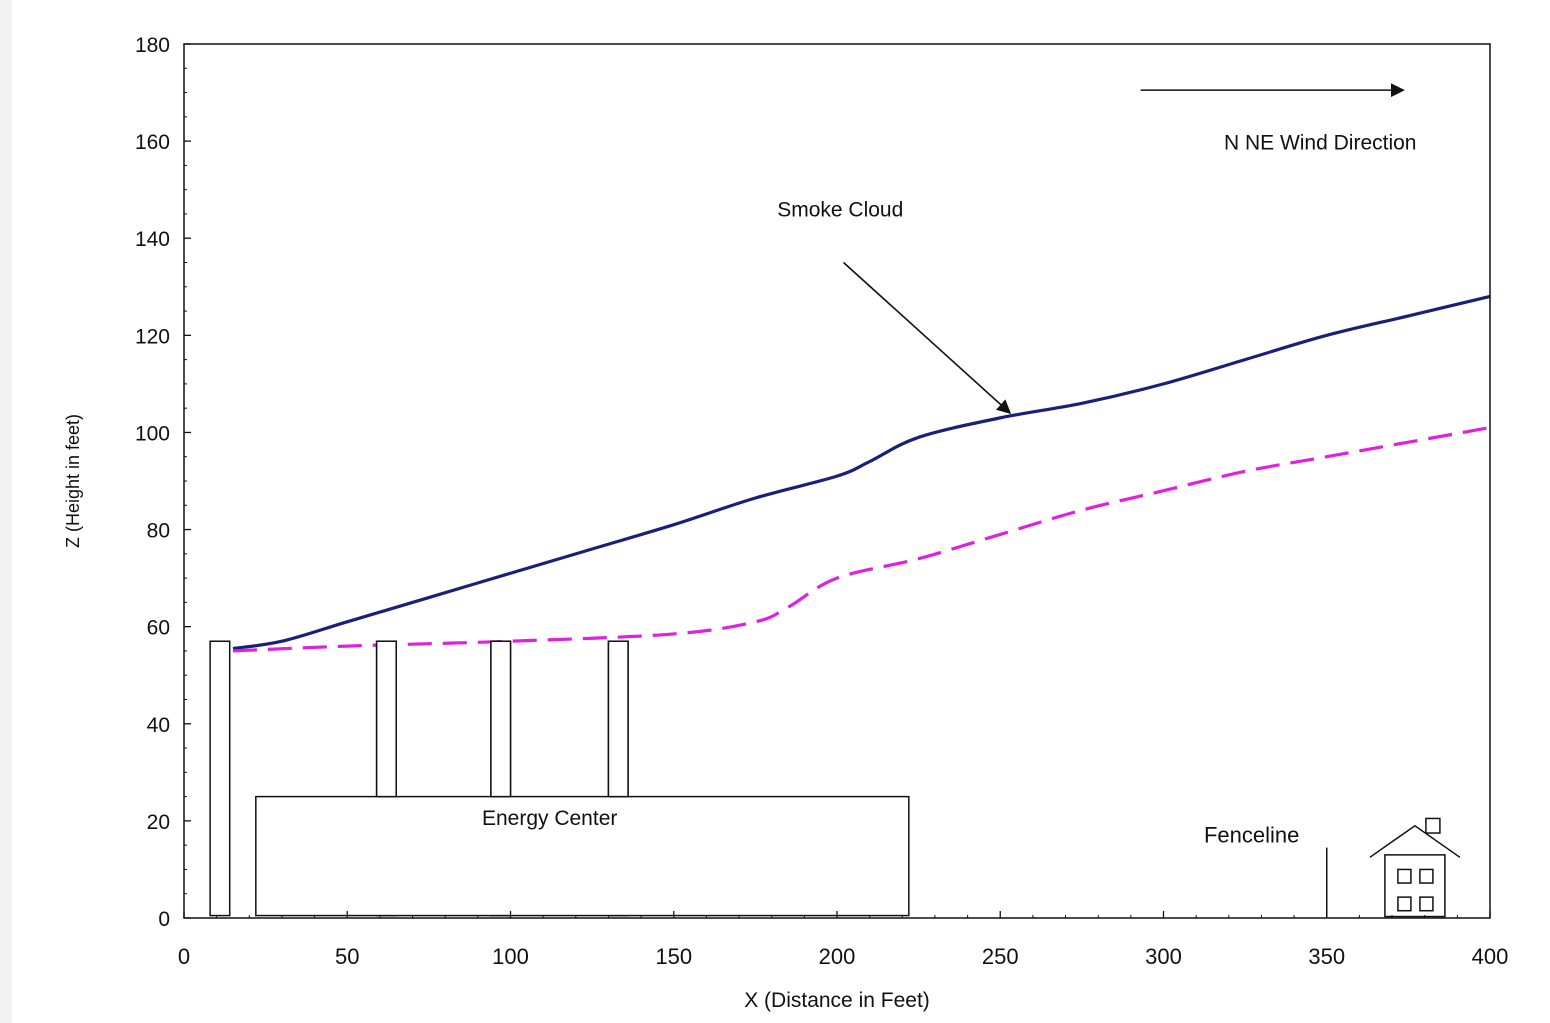 The image size is (1550, 1023). What do you see at coordinates (1433, 825) in the screenshot?
I see `house-chimney` at bounding box center [1433, 825].